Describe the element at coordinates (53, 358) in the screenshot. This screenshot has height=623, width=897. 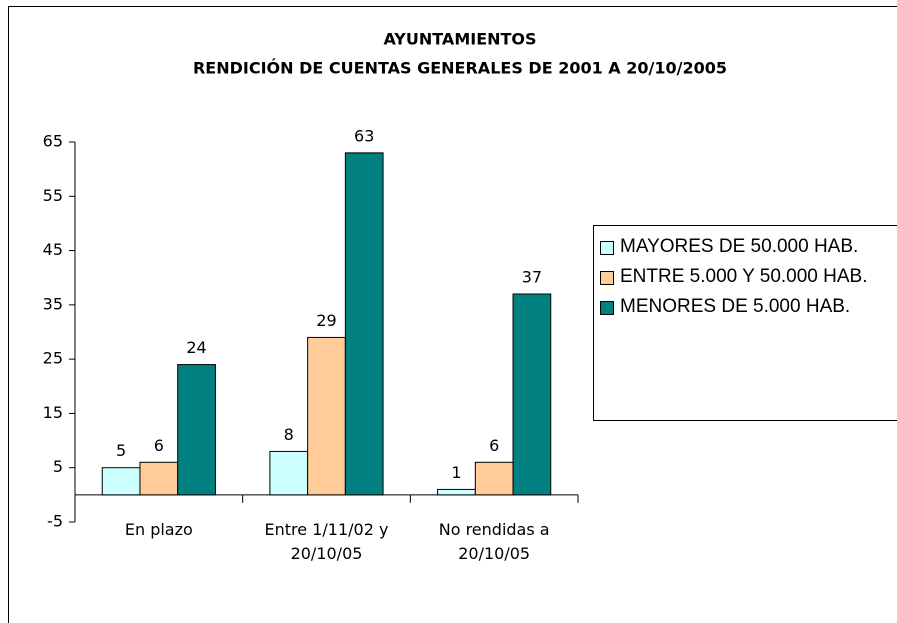
I see `y-tick-label: 25` at that location.